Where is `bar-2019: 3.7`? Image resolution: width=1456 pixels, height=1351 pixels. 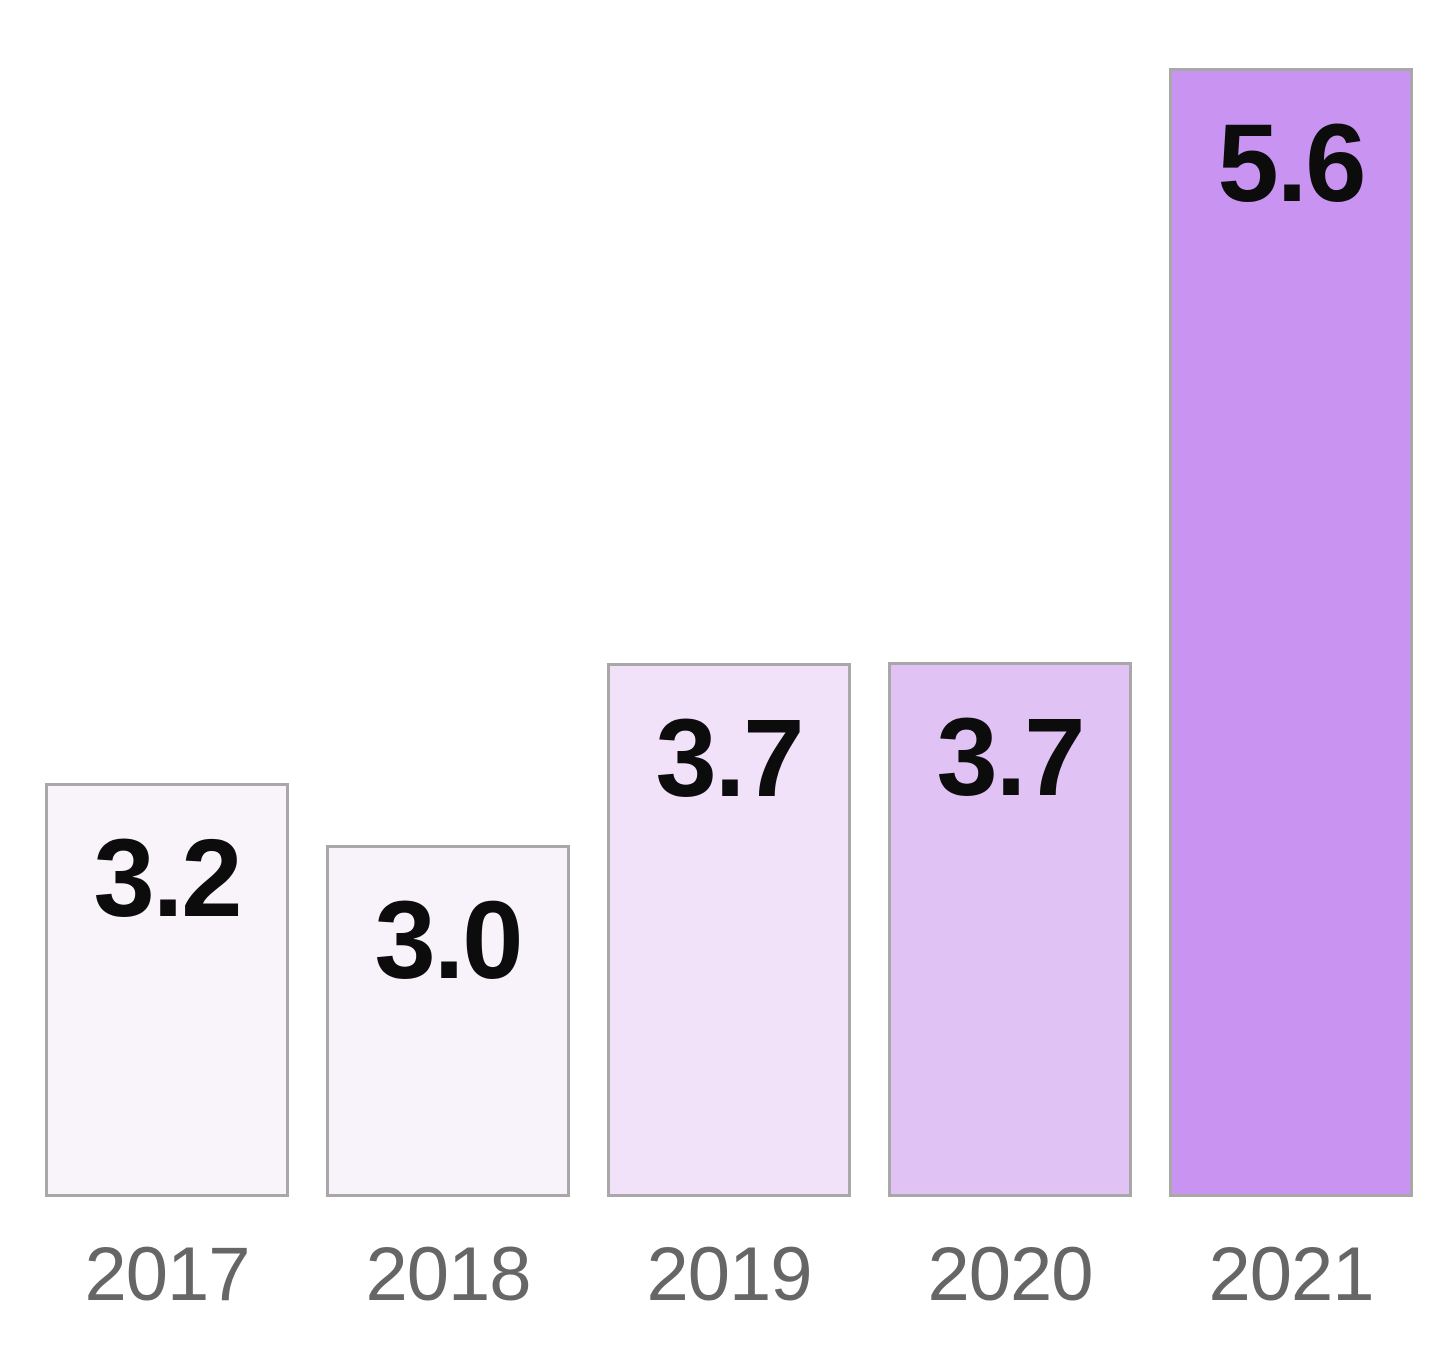
bar-2019: 3.7 is located at coordinates (729, 930).